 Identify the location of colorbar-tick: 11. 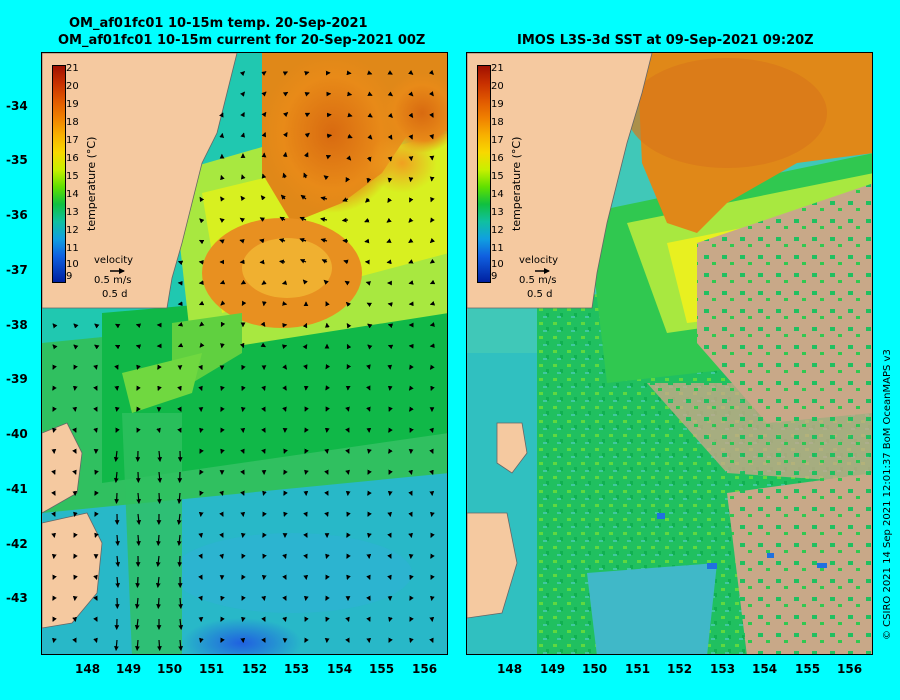
(72, 248).